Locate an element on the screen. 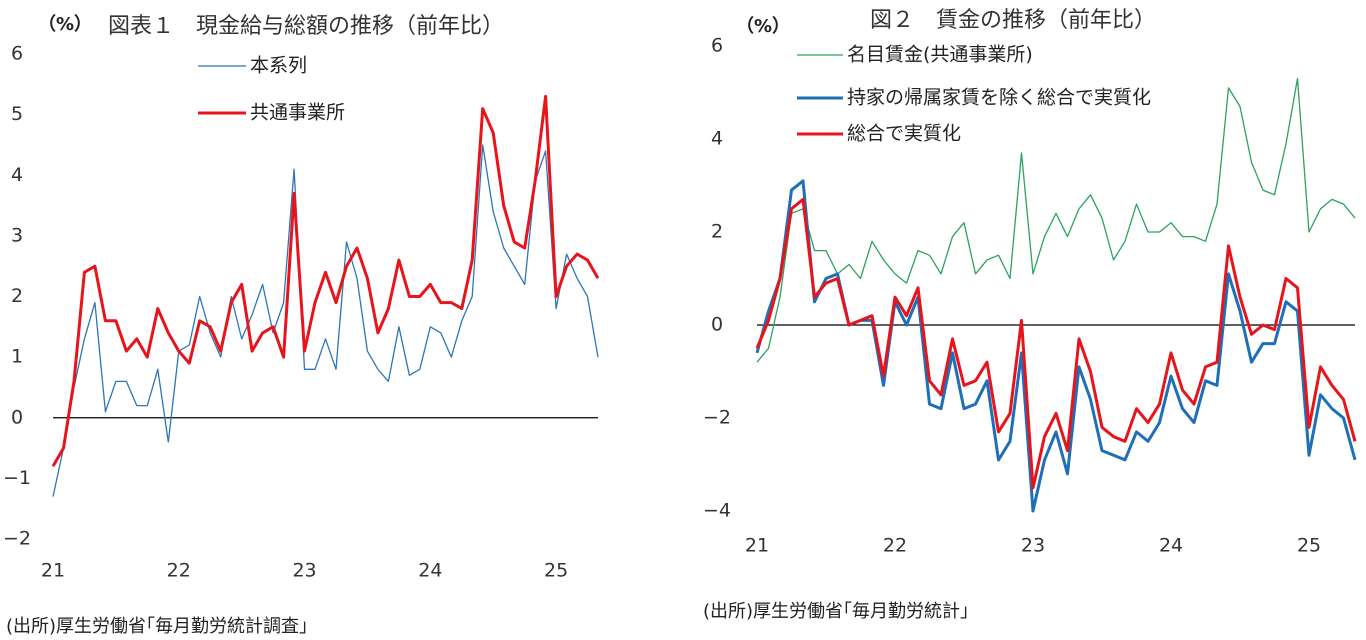 This screenshot has height=640, width=1366. y-tick-label: −4 is located at coordinates (717, 511).